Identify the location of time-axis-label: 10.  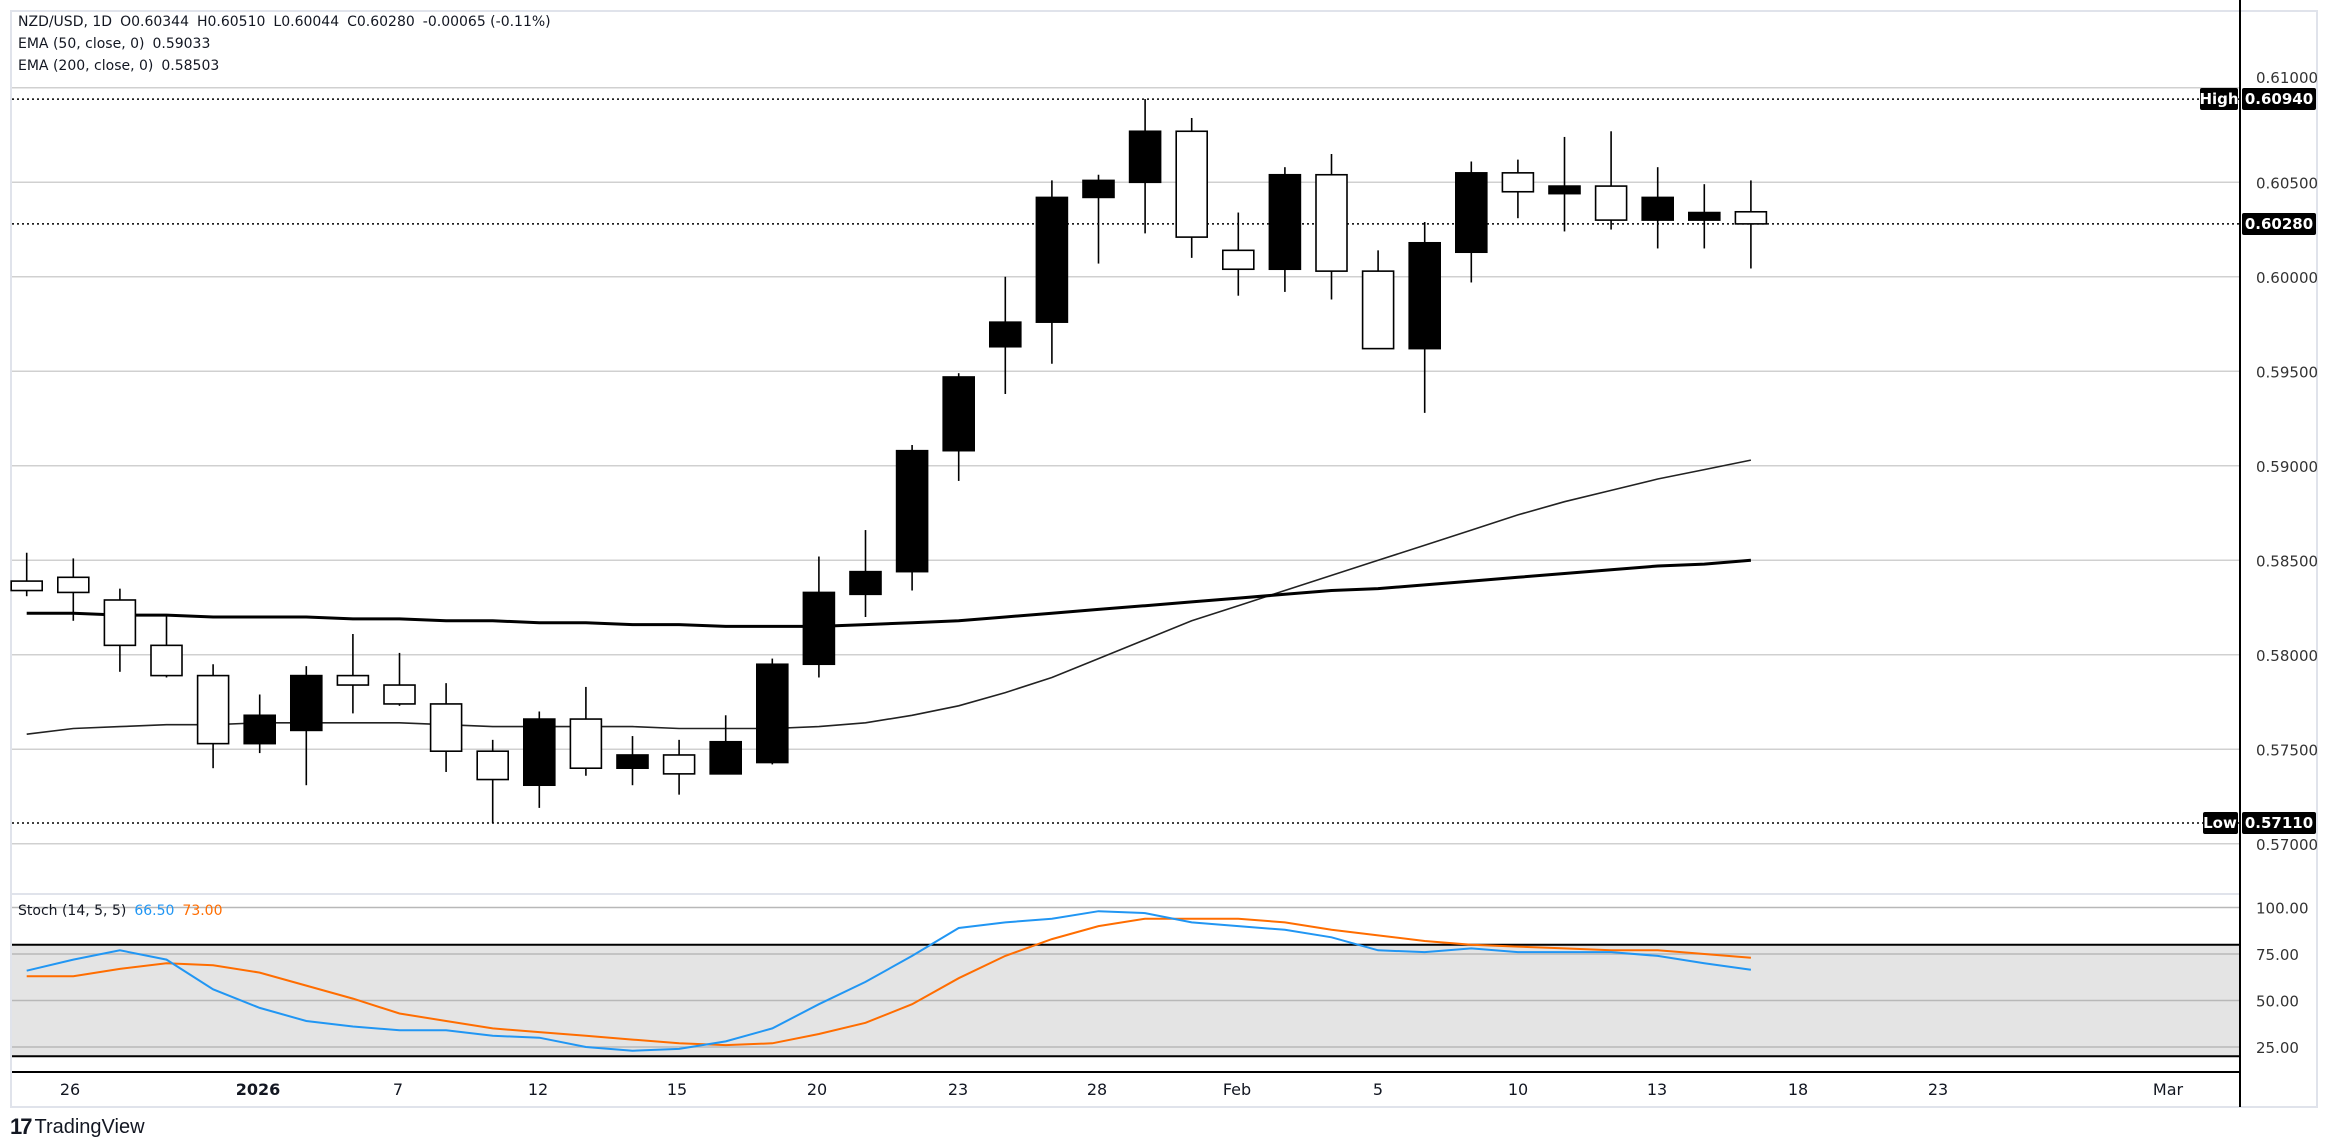
(1518, 1089).